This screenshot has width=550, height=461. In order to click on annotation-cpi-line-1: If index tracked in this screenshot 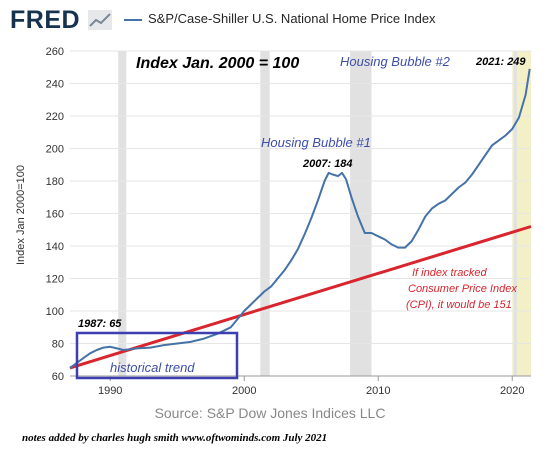, I will do `click(449, 273)`.